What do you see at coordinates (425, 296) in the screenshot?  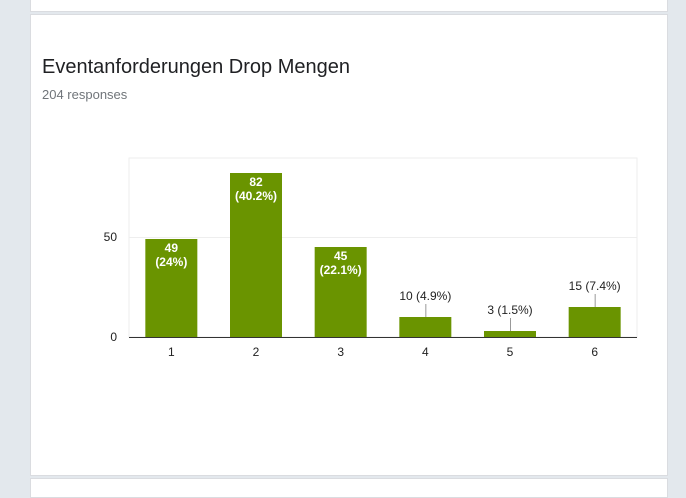 I see `data-label: 10 (4.9%)` at bounding box center [425, 296].